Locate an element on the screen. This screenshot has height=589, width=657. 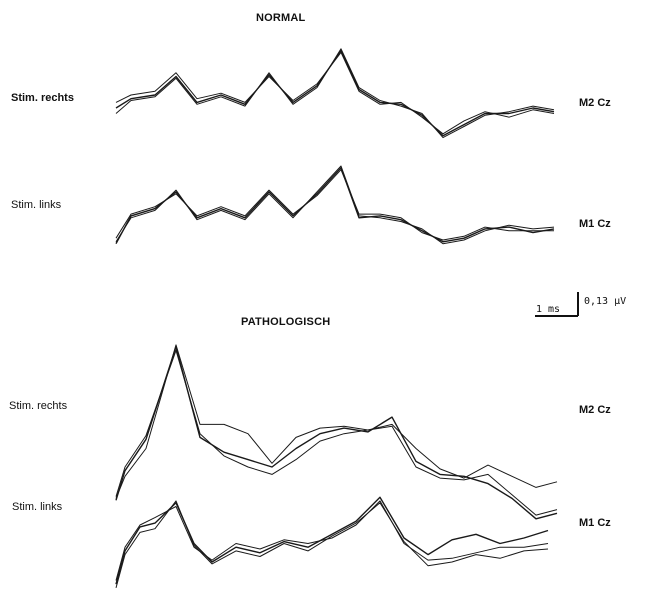
scale-bar is located at coordinates (557, 304).